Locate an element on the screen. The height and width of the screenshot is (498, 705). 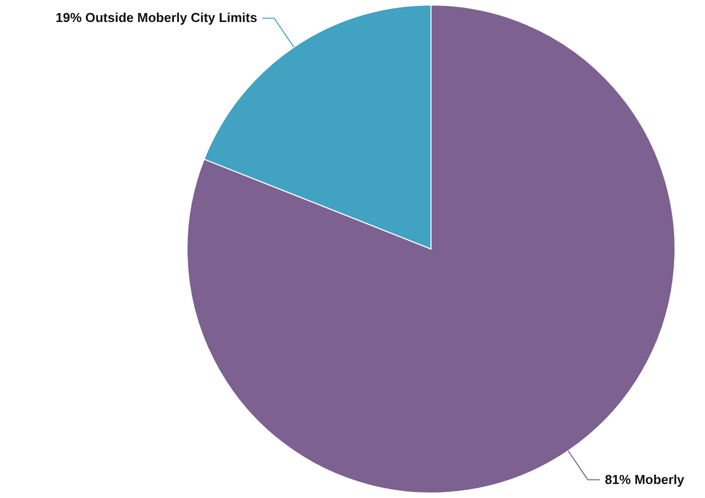
slice-label: 19% Outside Moberly City Limits is located at coordinates (157, 18).